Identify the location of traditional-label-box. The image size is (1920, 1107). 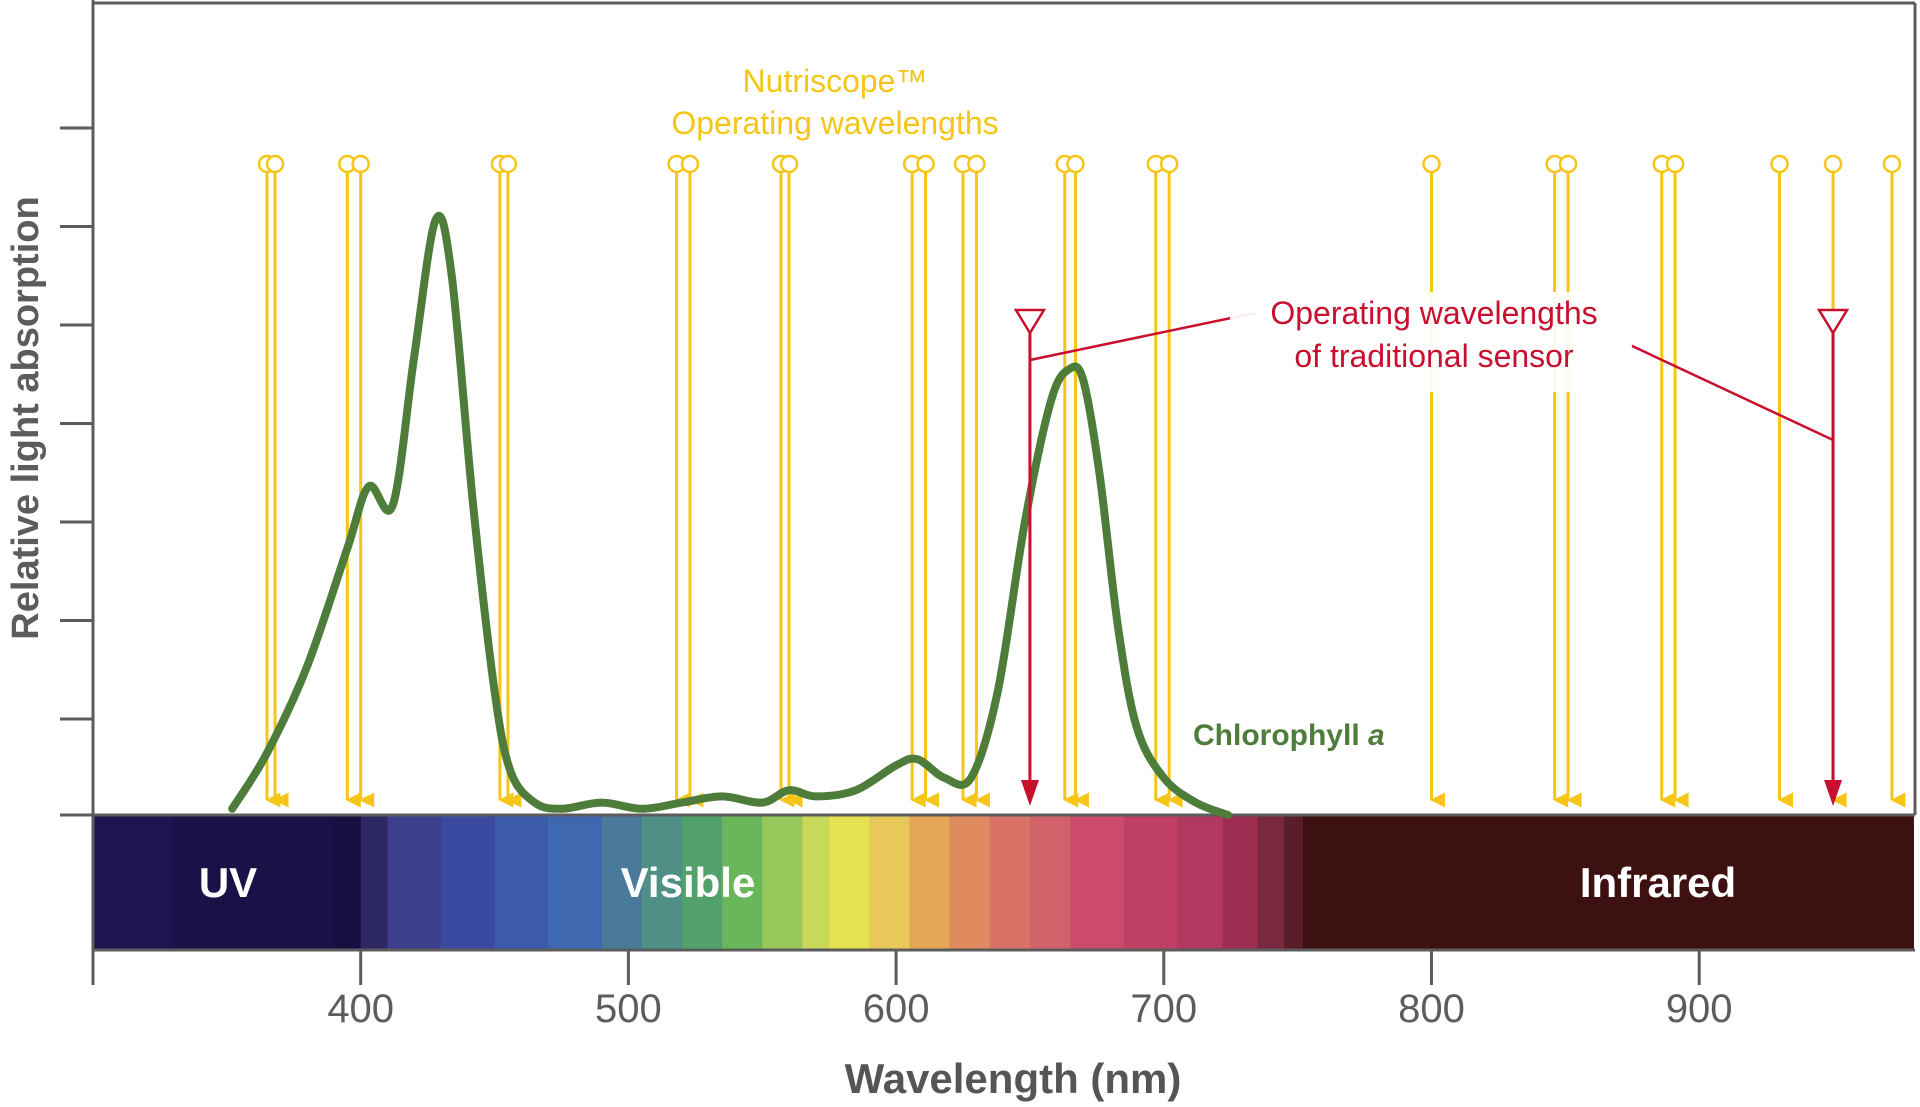
(1431, 342).